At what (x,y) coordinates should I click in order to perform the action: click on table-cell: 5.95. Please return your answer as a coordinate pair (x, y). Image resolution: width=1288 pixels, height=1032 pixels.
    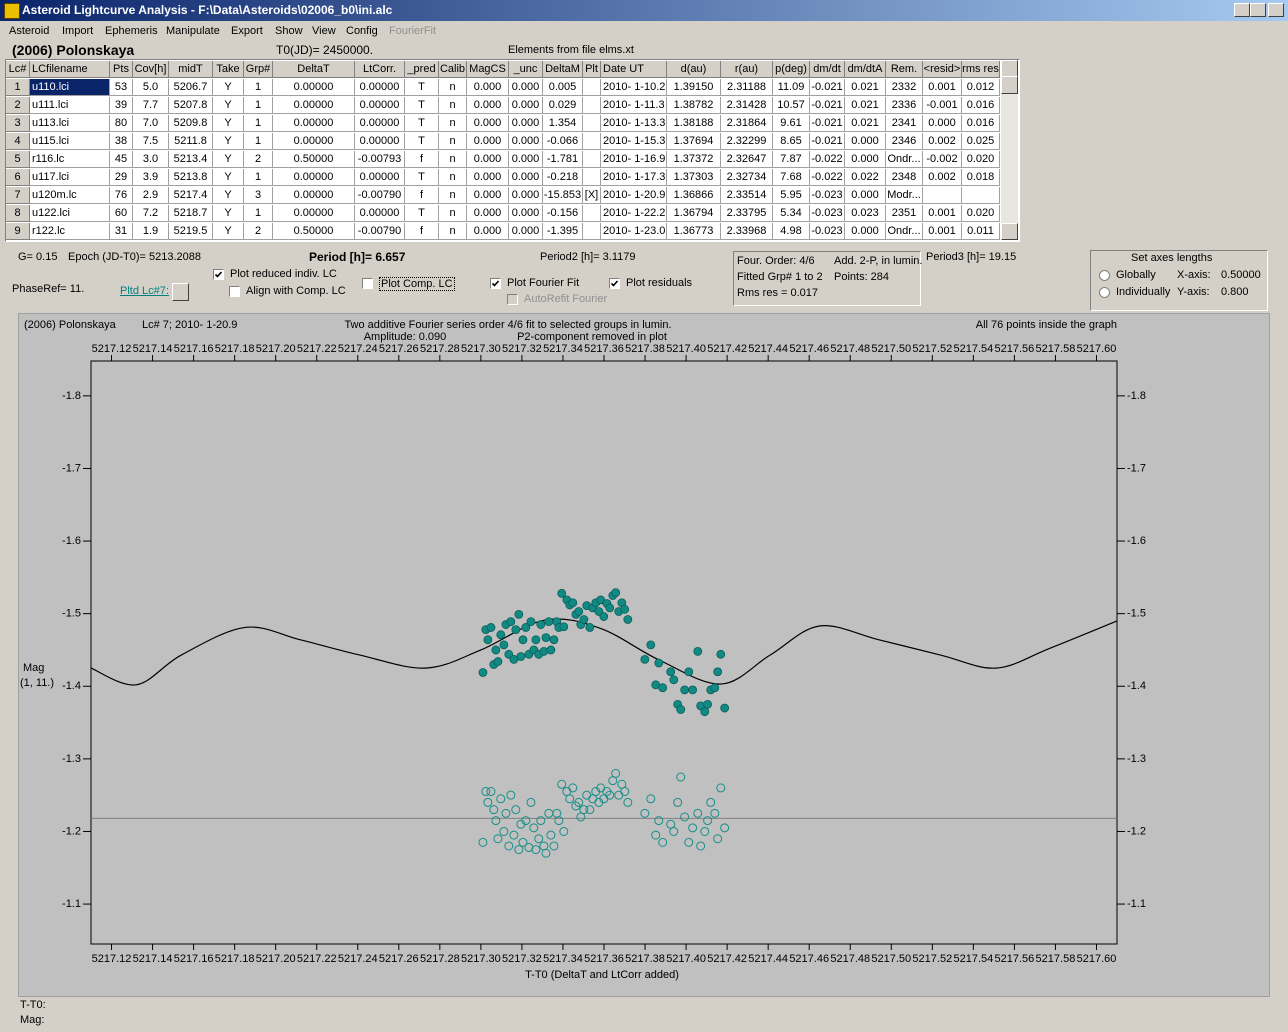
    Looking at the image, I should click on (791, 195).